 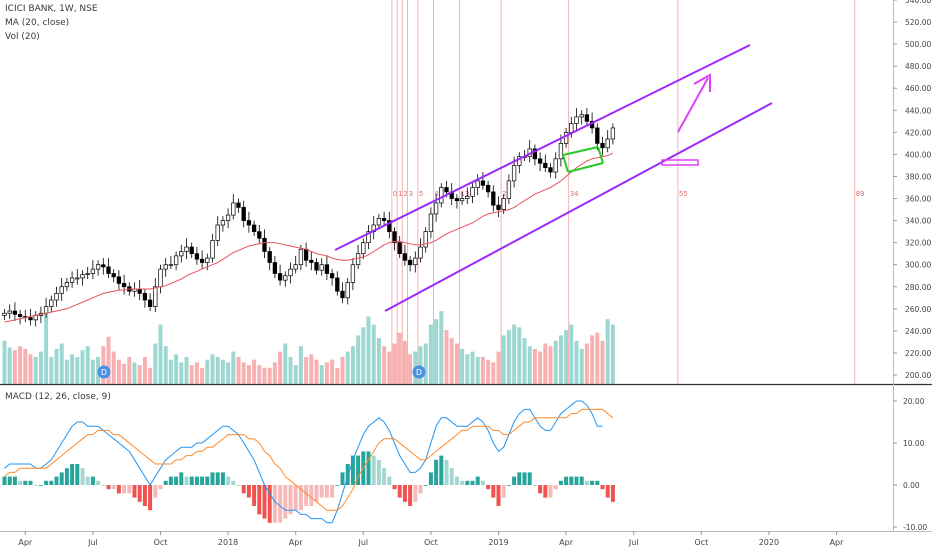 I want to click on macd-legend: MACD (12, 26, close, 9), so click(x=58, y=397).